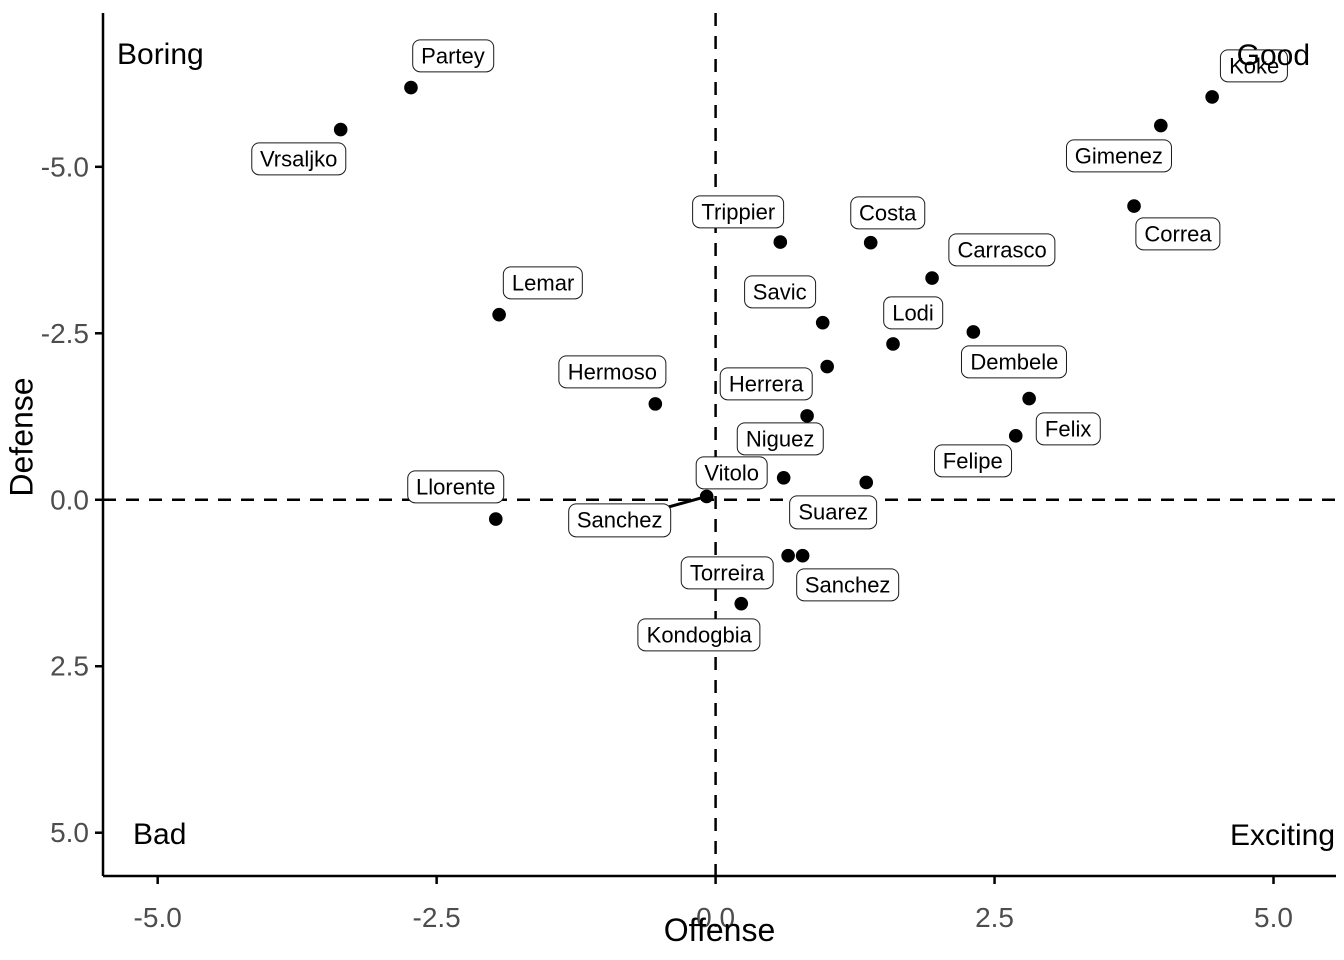  I want to click on player-label: Carrasco, so click(1002, 250).